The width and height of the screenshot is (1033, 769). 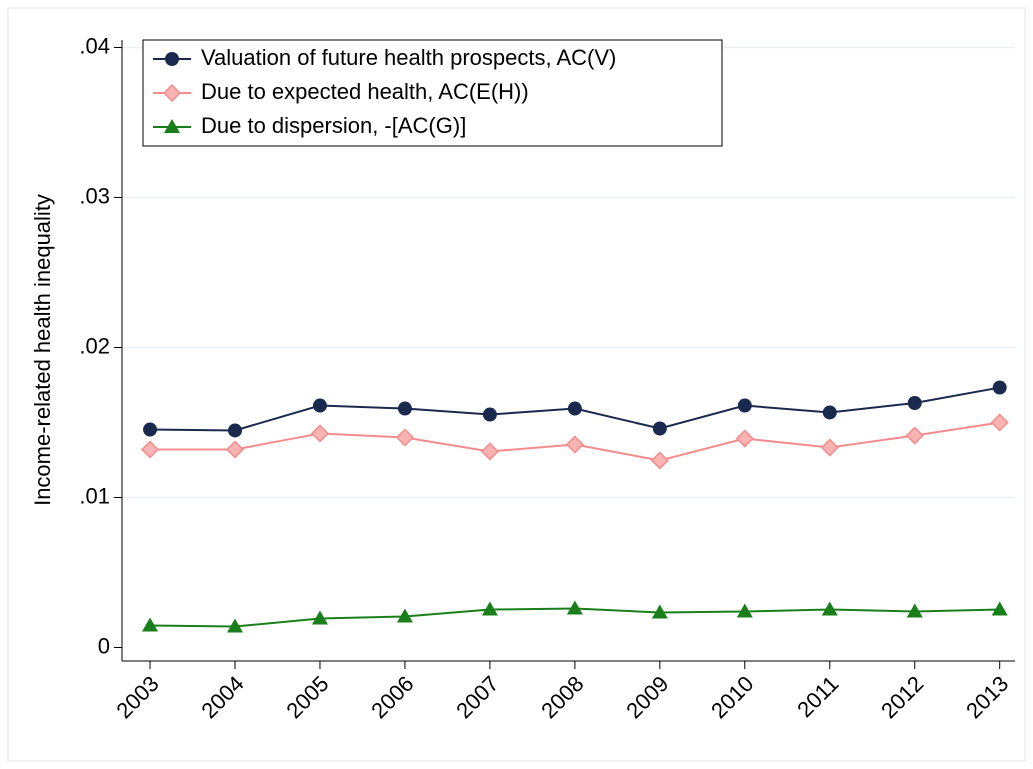 I want to click on legend-label: Due to expected health, AC(E(H)), so click(x=365, y=91).